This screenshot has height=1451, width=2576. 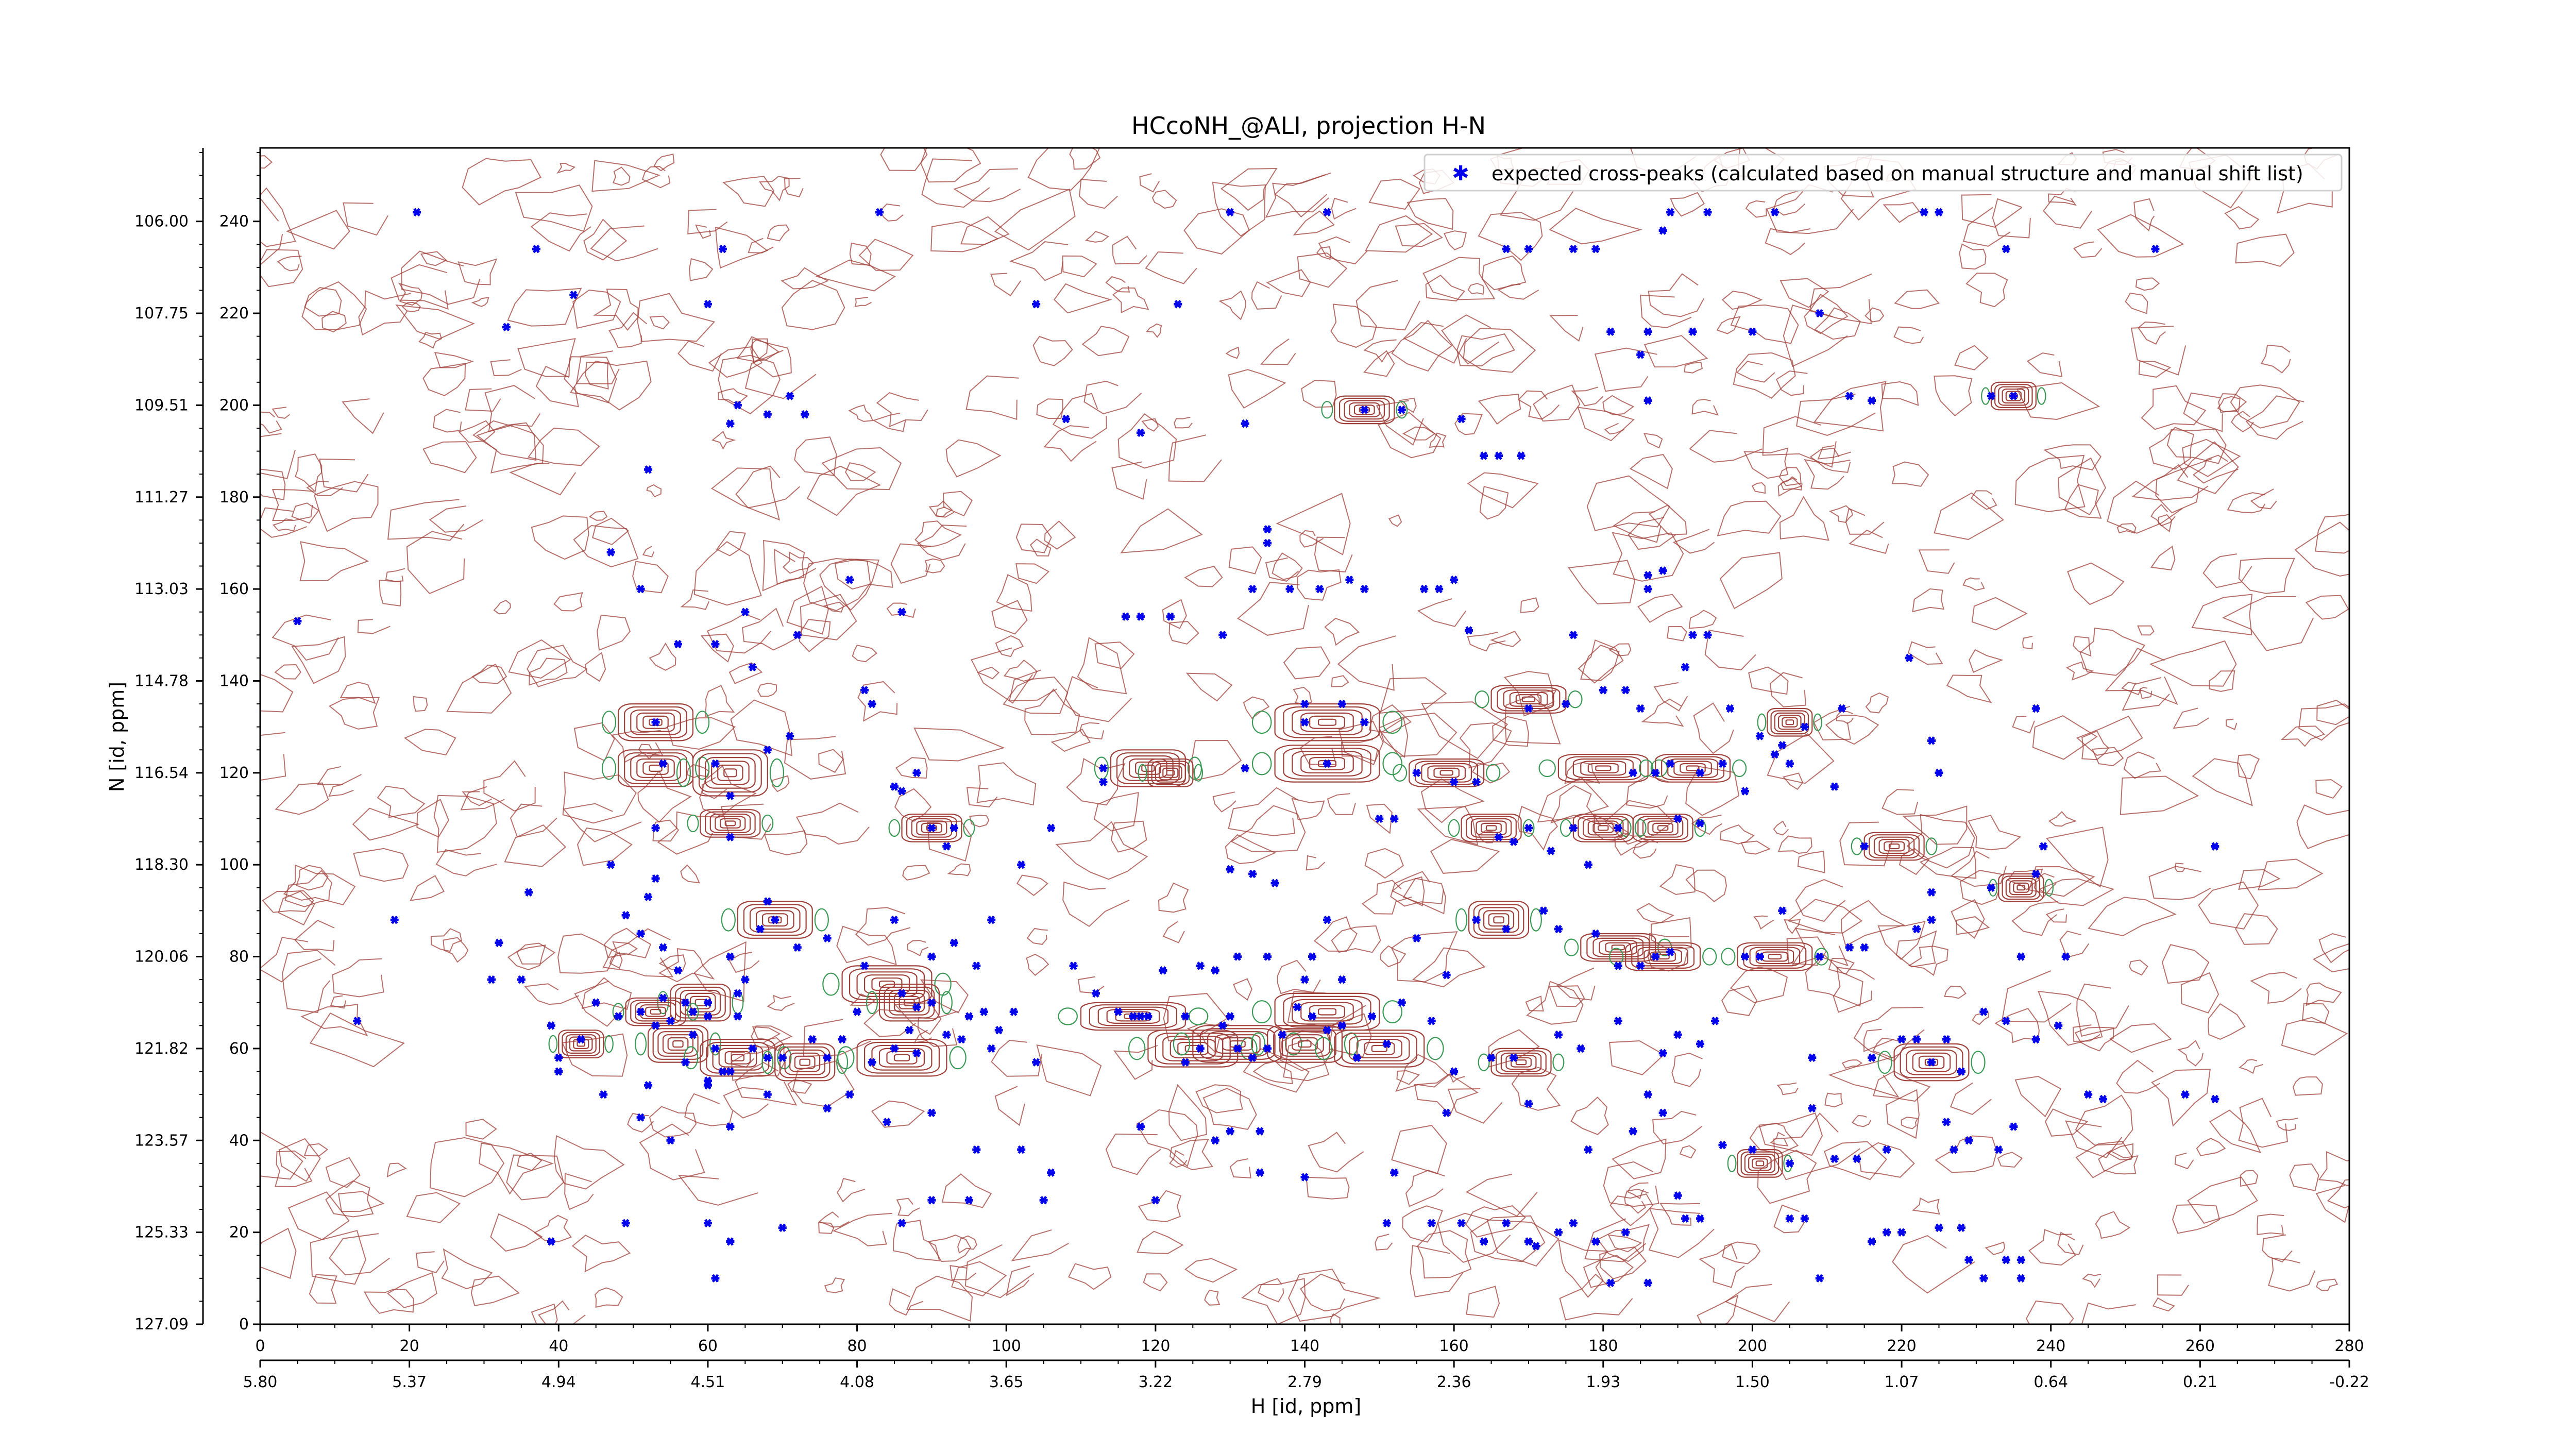 I want to click on x-tick-label: 240, so click(x=2050, y=1346).